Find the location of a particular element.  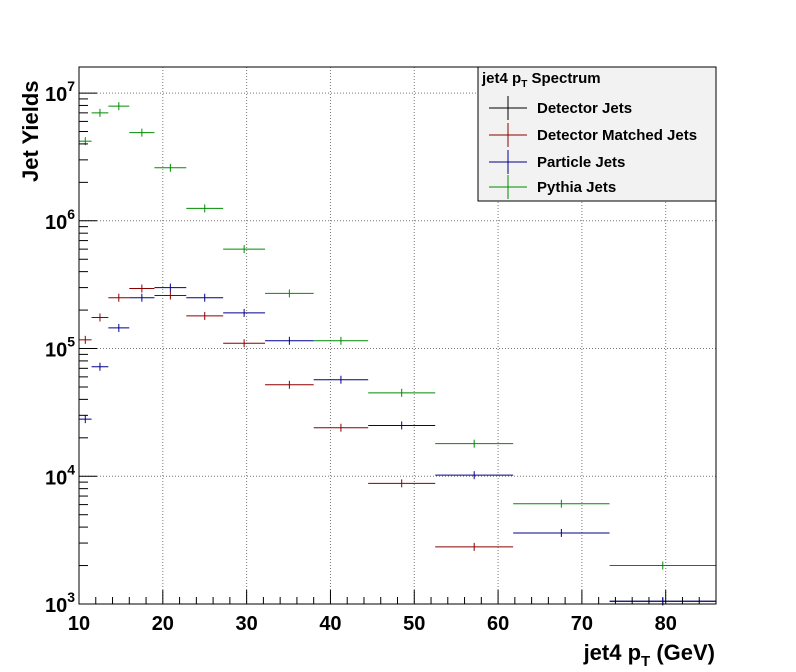

x-axis-title: jet4 pT (GeV) is located at coordinates (649, 655).